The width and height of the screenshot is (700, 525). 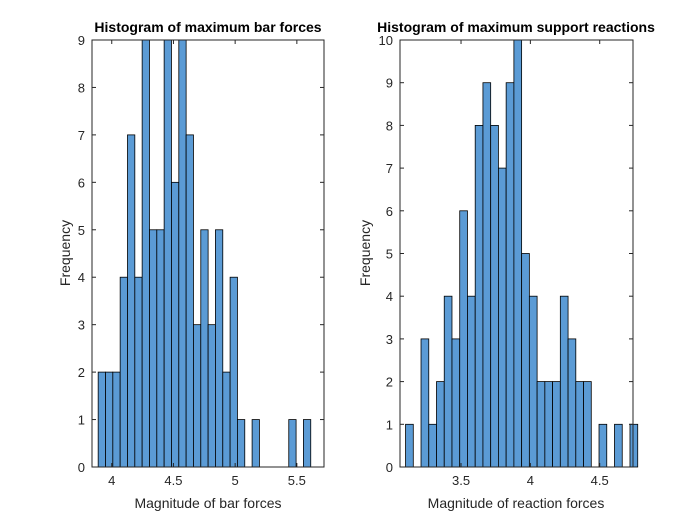 What do you see at coordinates (516, 503) in the screenshot?
I see `support-reactions-x-axis-label: Magnitude of reaction forces` at bounding box center [516, 503].